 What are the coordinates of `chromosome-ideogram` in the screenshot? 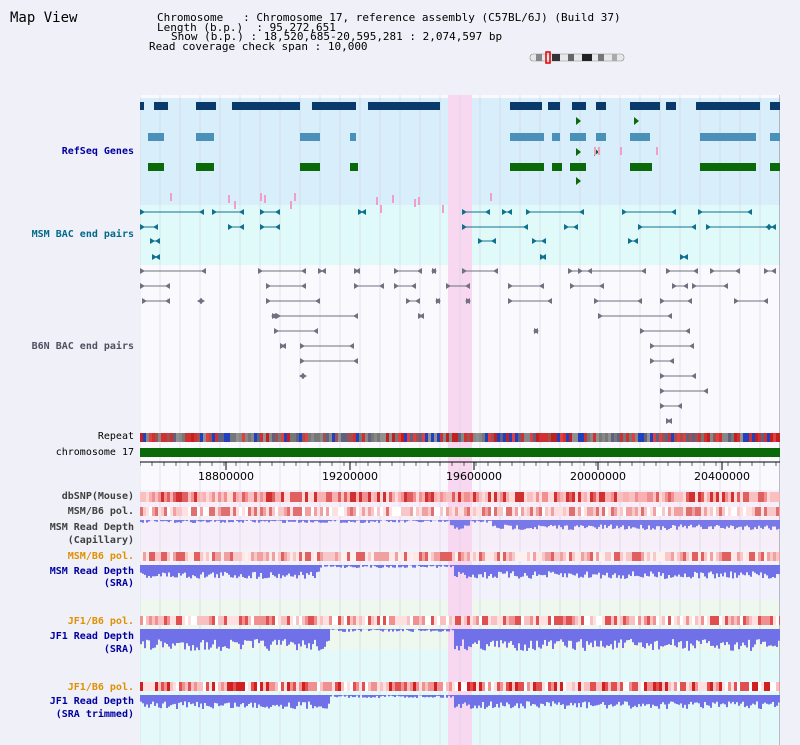 It's located at (578, 58).